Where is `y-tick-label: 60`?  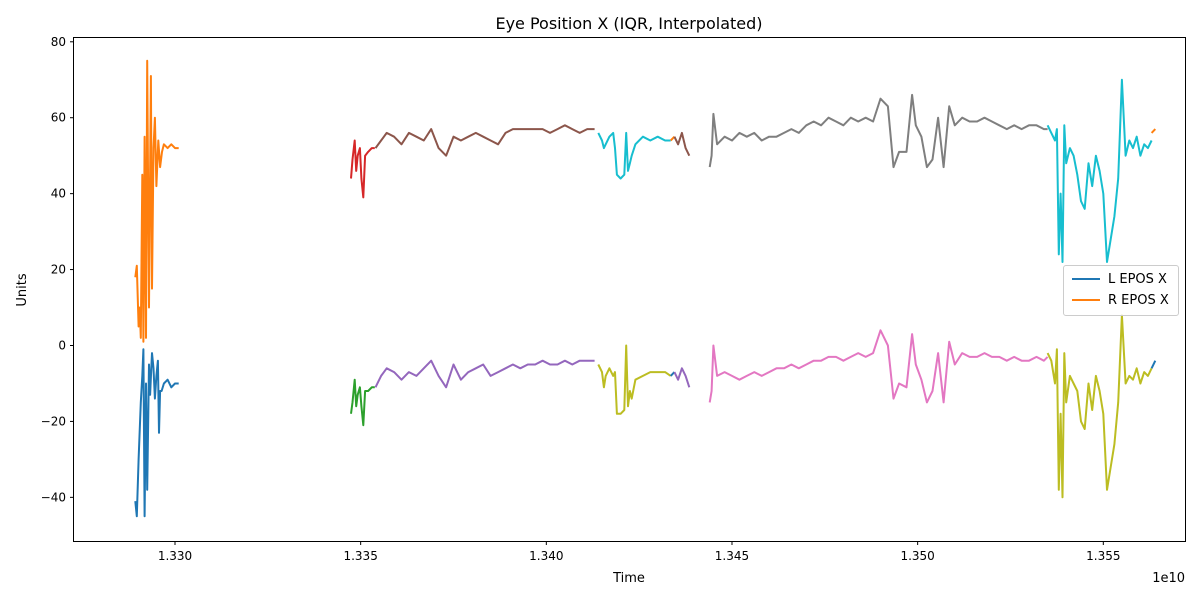
y-tick-label: 60 is located at coordinates (58, 118).